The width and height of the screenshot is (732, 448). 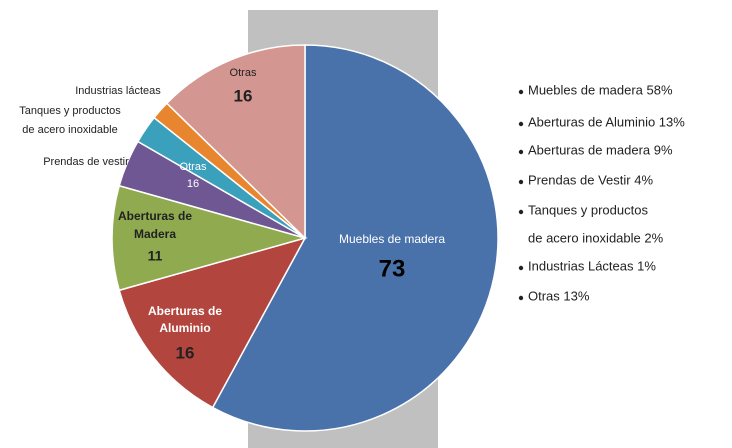 I want to click on slice-label-line: Muebles de madera, so click(x=392, y=239).